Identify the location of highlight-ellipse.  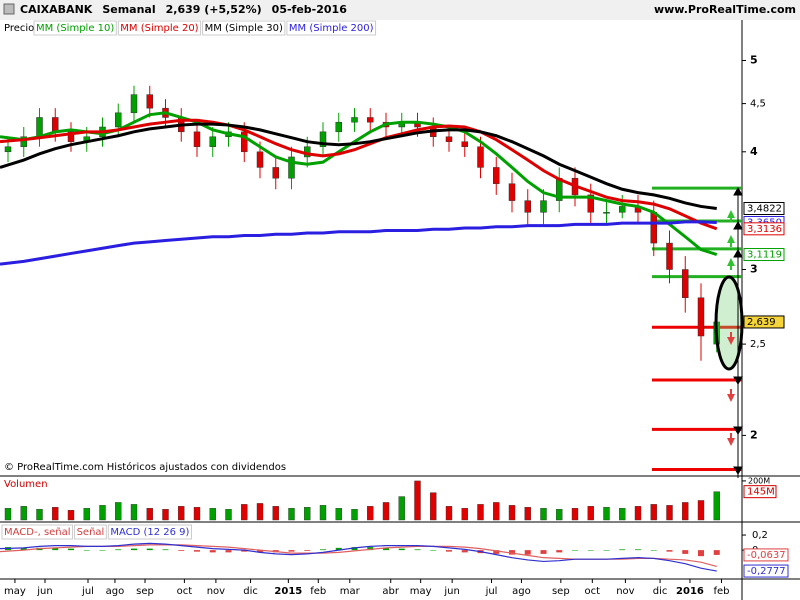
(729, 323).